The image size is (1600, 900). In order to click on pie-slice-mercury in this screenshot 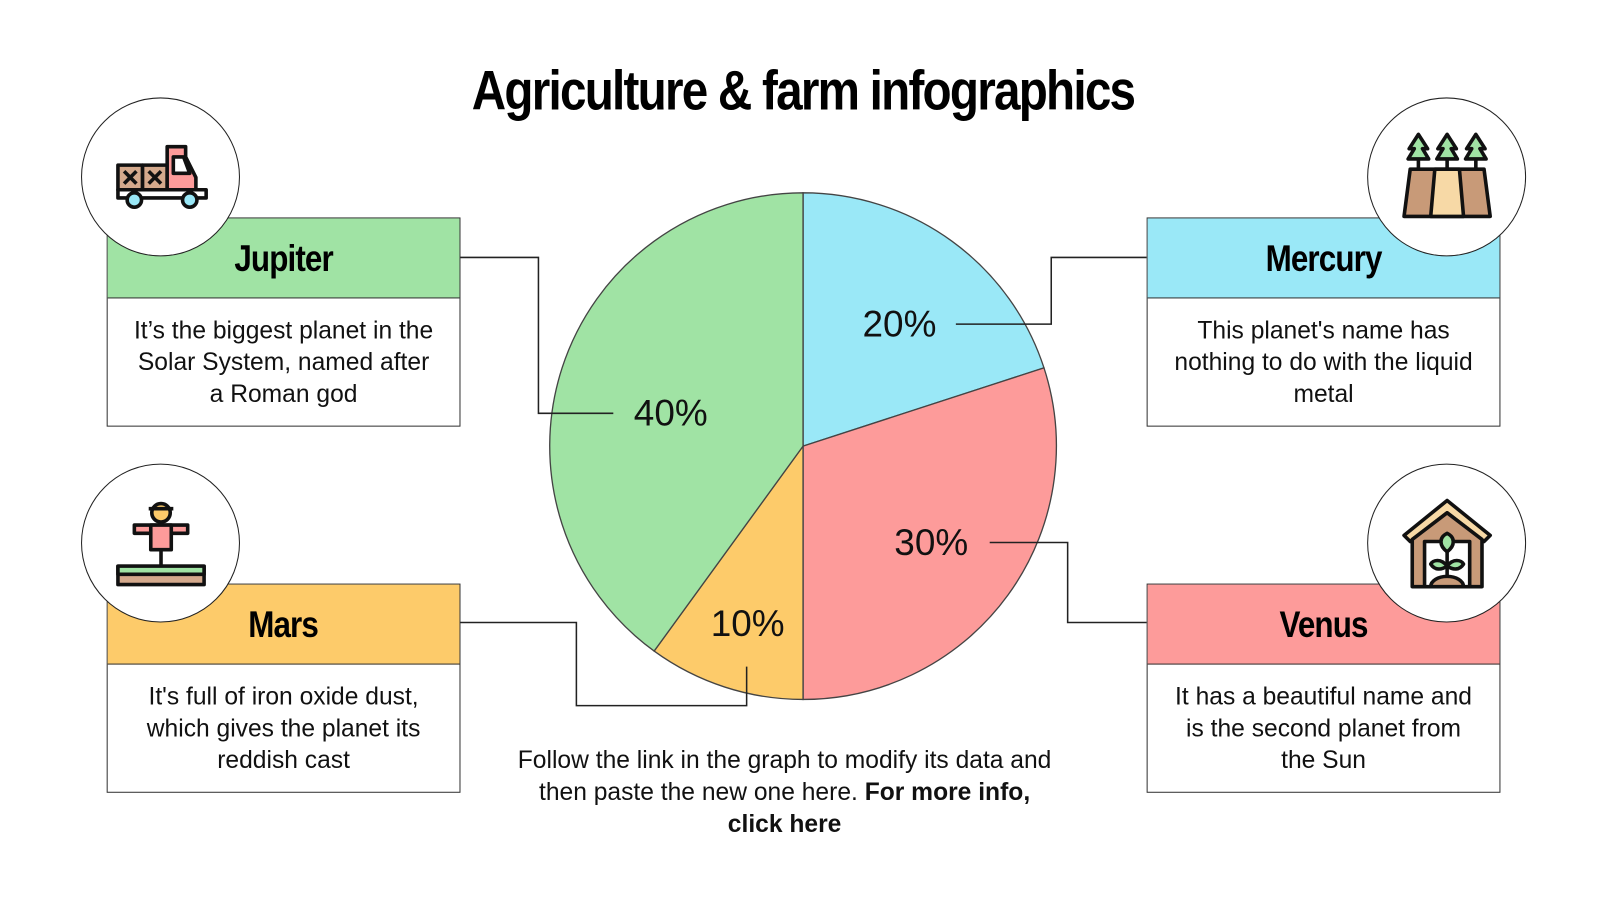, I will do `click(923, 320)`.